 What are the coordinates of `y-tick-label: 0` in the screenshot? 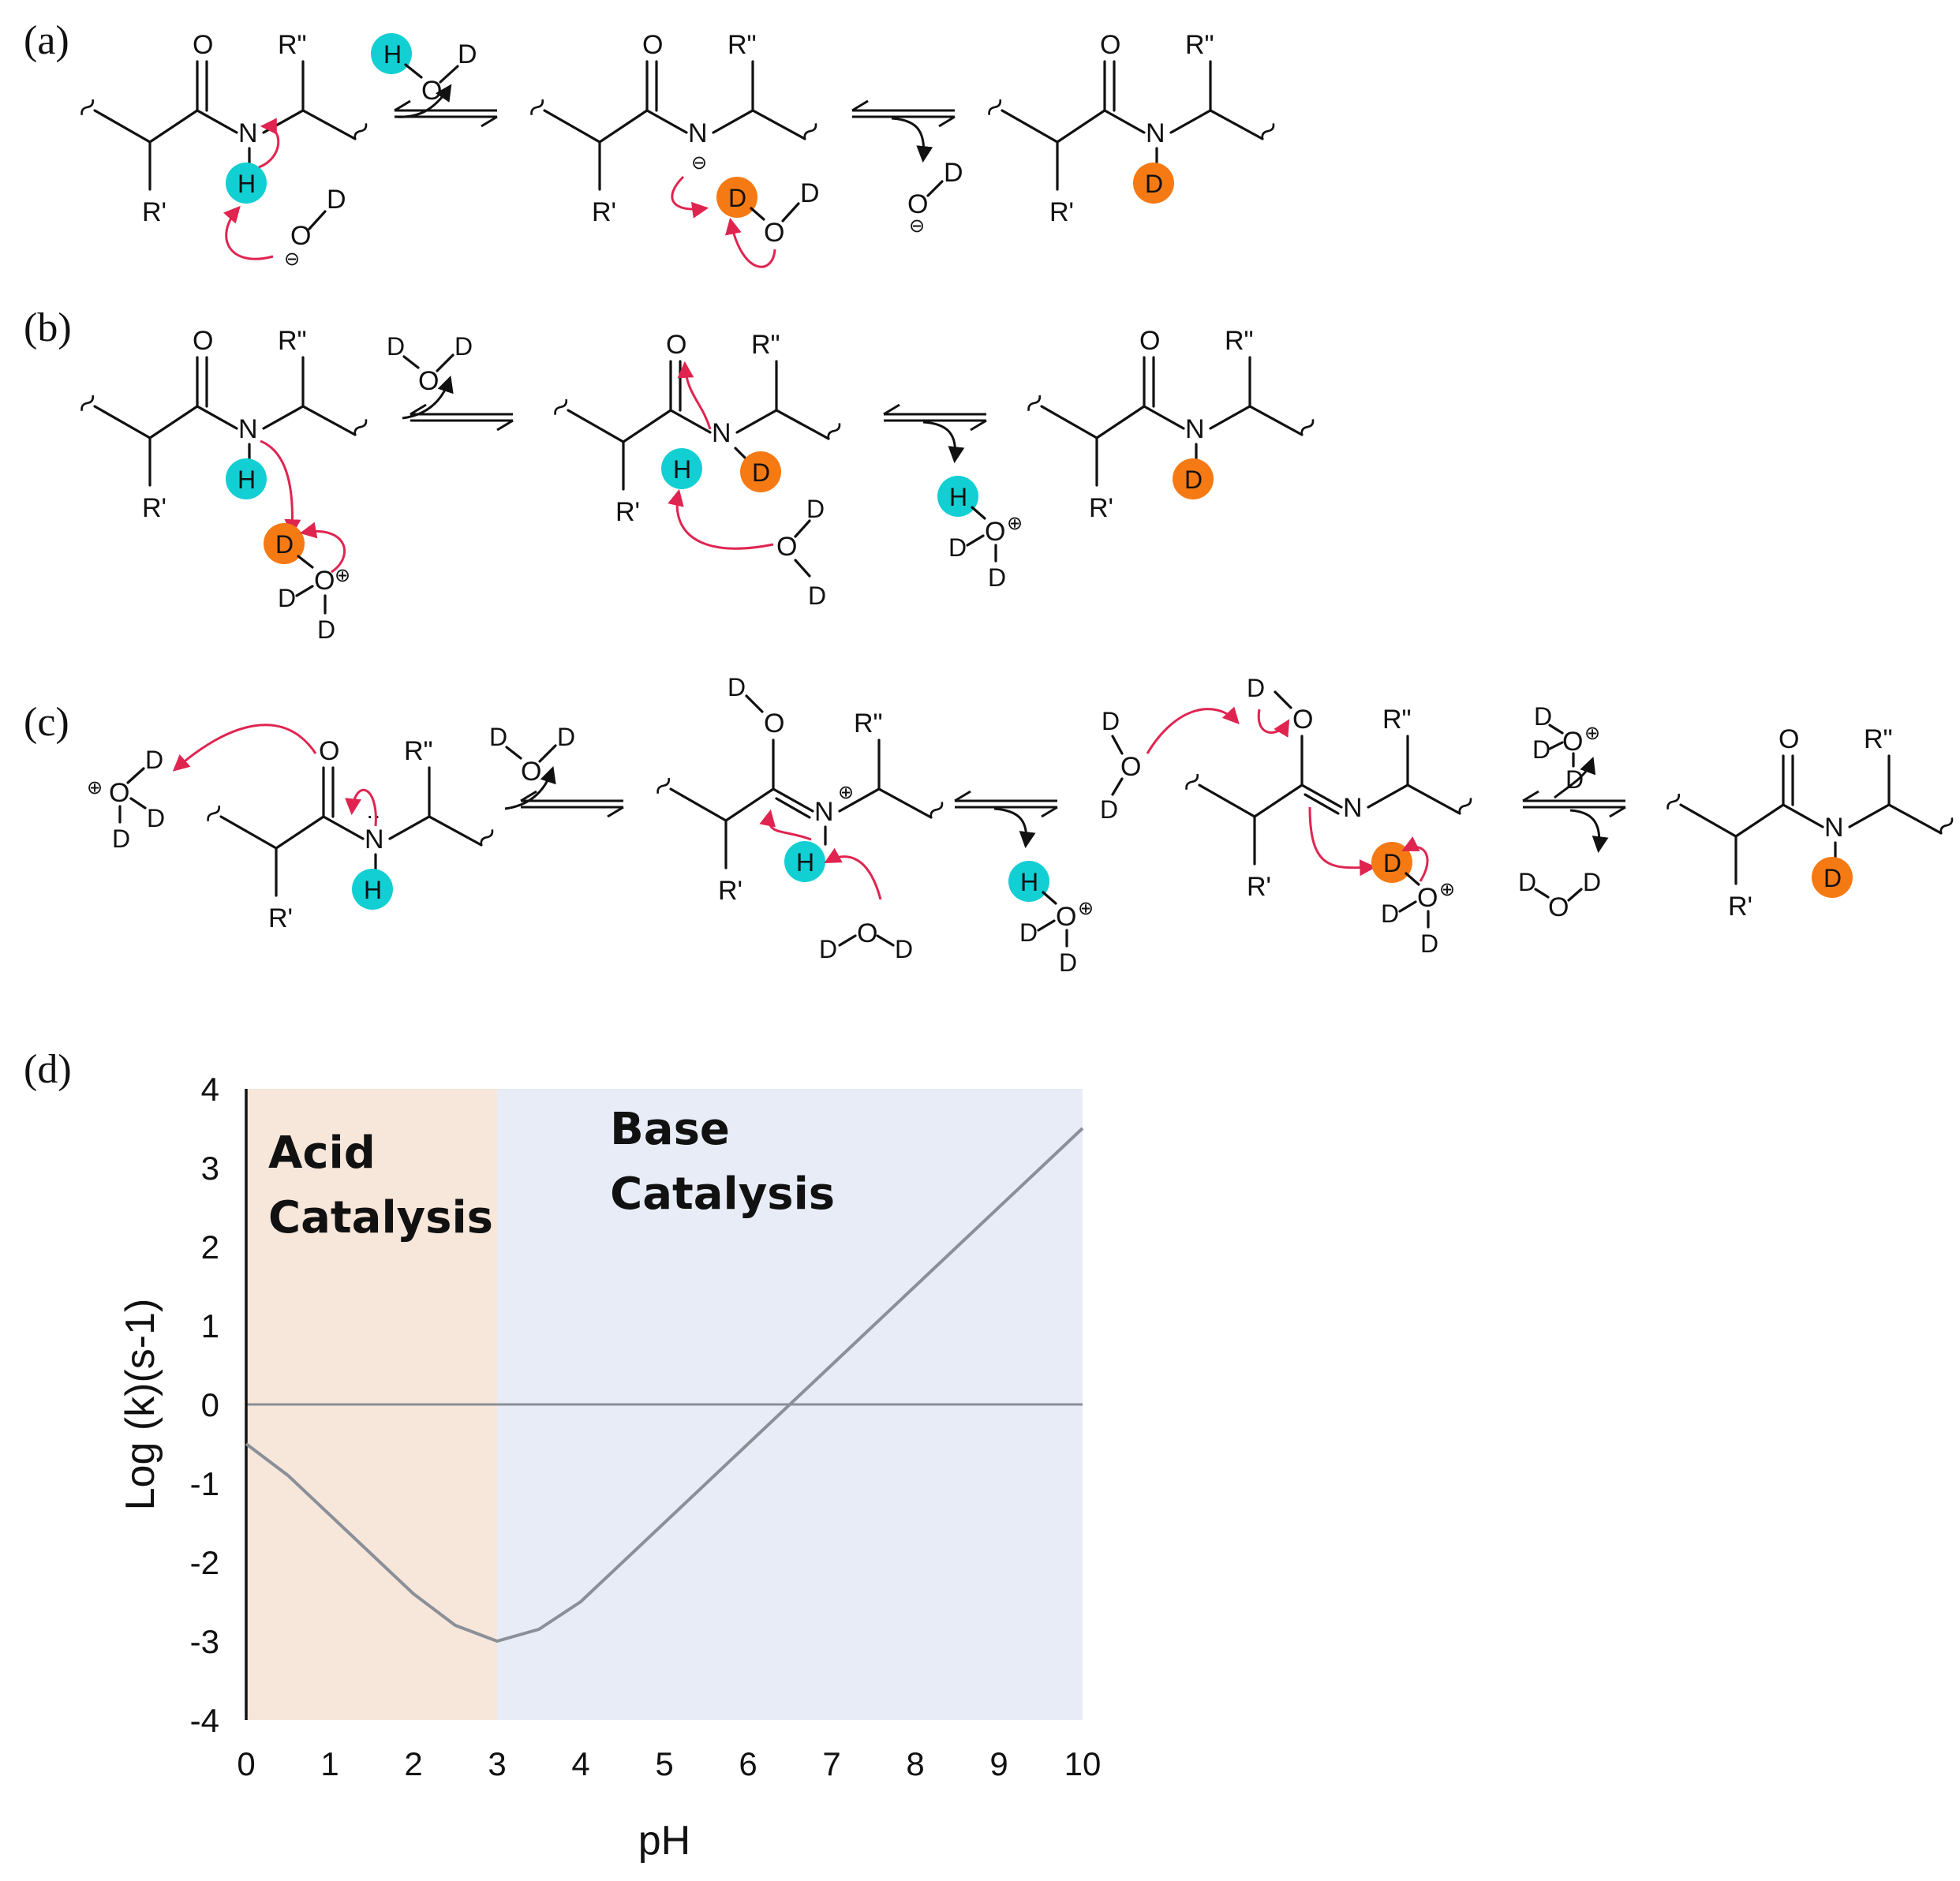 It's located at (210, 1404).